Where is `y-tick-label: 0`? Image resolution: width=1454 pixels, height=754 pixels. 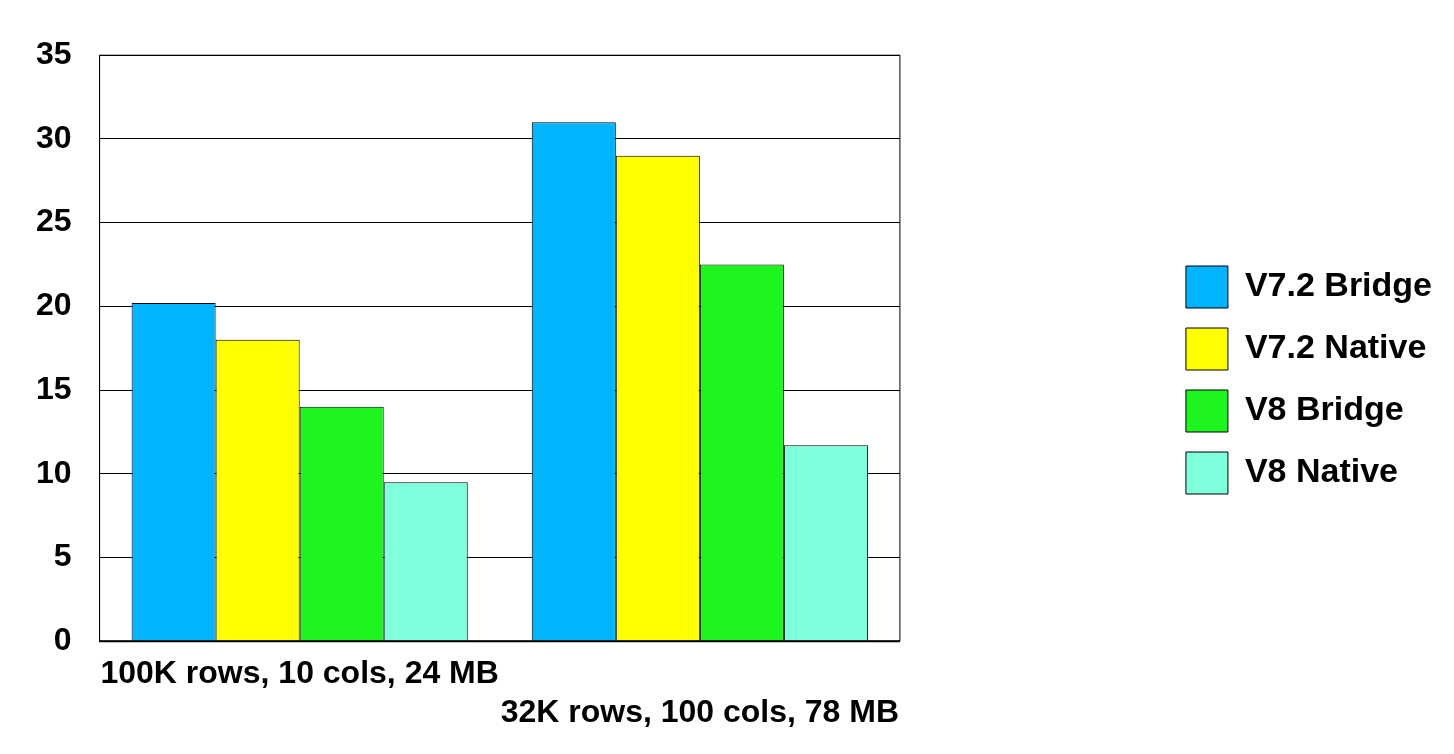
y-tick-label: 0 is located at coordinates (62, 639).